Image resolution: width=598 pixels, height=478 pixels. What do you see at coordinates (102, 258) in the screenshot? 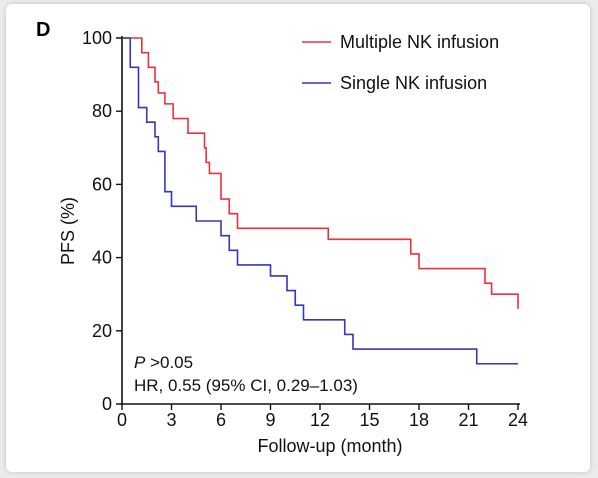
I see `y-tick-label: 40` at bounding box center [102, 258].